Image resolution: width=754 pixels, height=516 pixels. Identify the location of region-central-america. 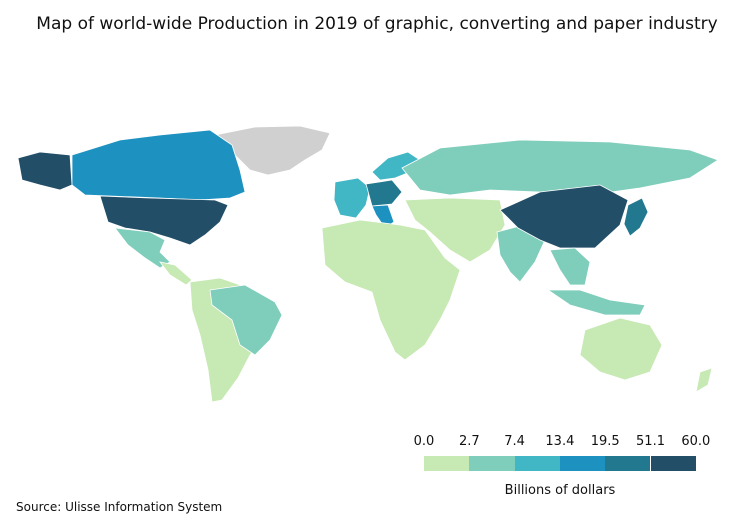
(176, 273).